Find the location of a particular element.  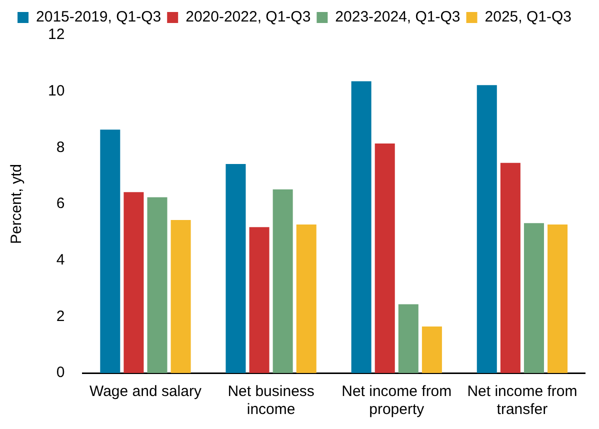

legend-label: 2020-2022, Q1-Q3 is located at coordinates (248, 17).